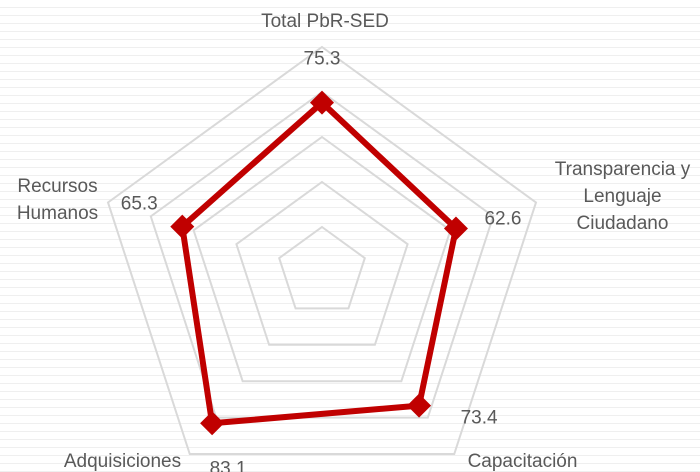  Describe the element at coordinates (57, 200) in the screenshot. I see `category-label: Recursos Humanos` at that location.